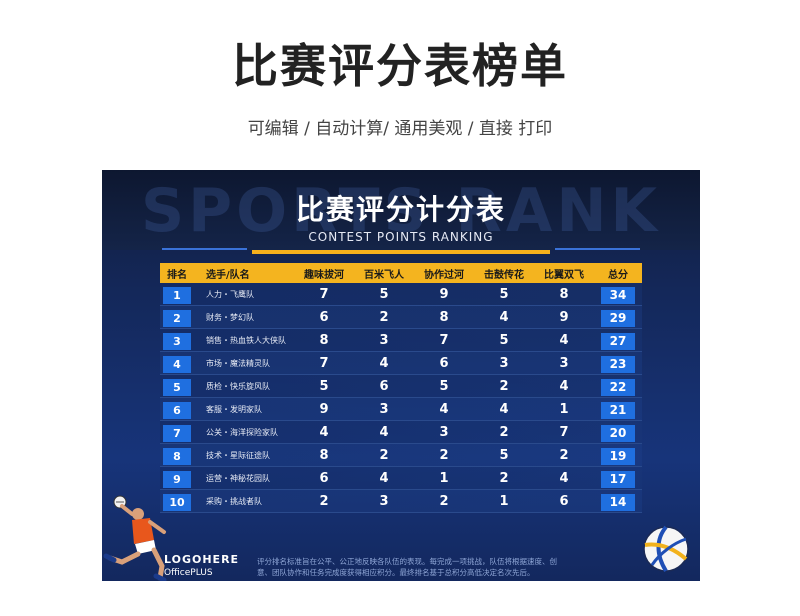  Describe the element at coordinates (384, 386) in the screenshot. I see `score-event-2: 6` at that location.